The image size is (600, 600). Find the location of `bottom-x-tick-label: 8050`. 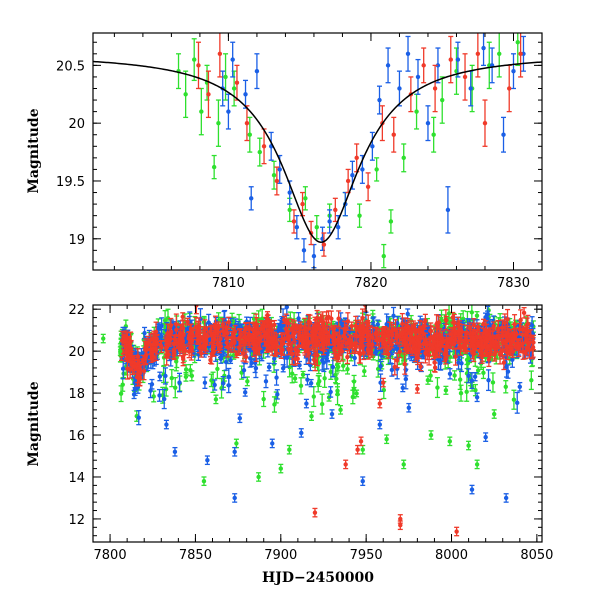

bottom-x-tick-label: 8050 is located at coordinates (536, 555).